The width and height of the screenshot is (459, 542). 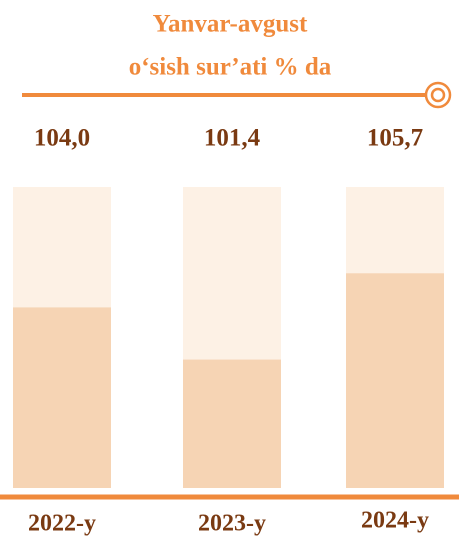 I want to click on header-rule-end-inner, so click(x=438, y=95).